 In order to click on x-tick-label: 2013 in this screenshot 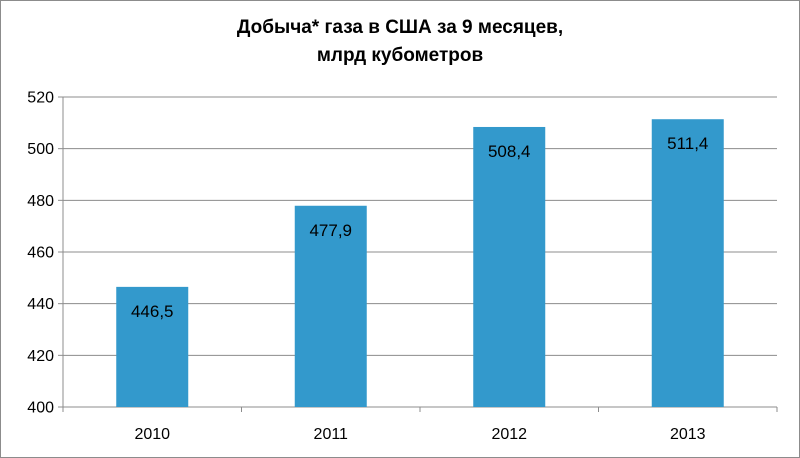, I will do `click(688, 434)`.